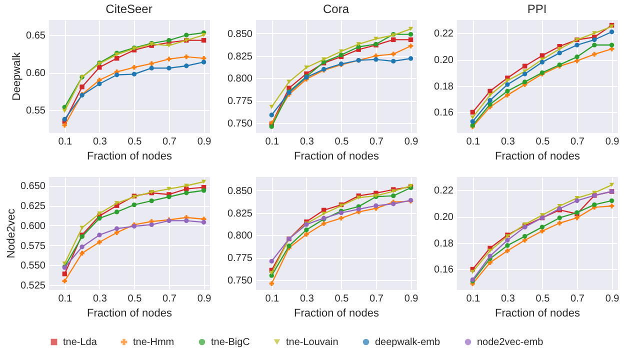 This screenshot has width=639, height=354. I want to click on y-tick-label: 0.60, so click(36, 74).